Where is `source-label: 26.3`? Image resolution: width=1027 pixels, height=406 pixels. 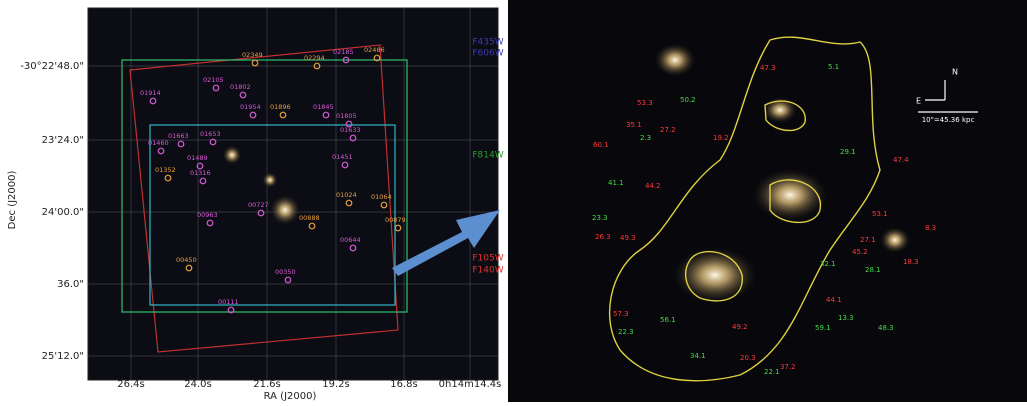
source-label: 26.3 is located at coordinates (603, 237).